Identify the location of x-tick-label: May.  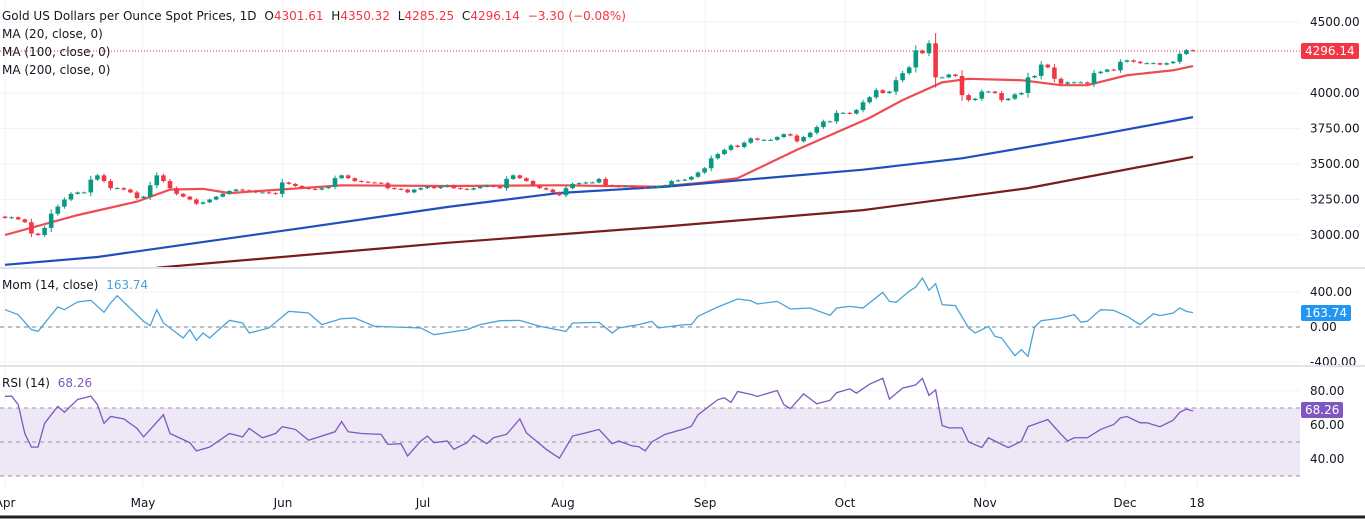
(143, 503).